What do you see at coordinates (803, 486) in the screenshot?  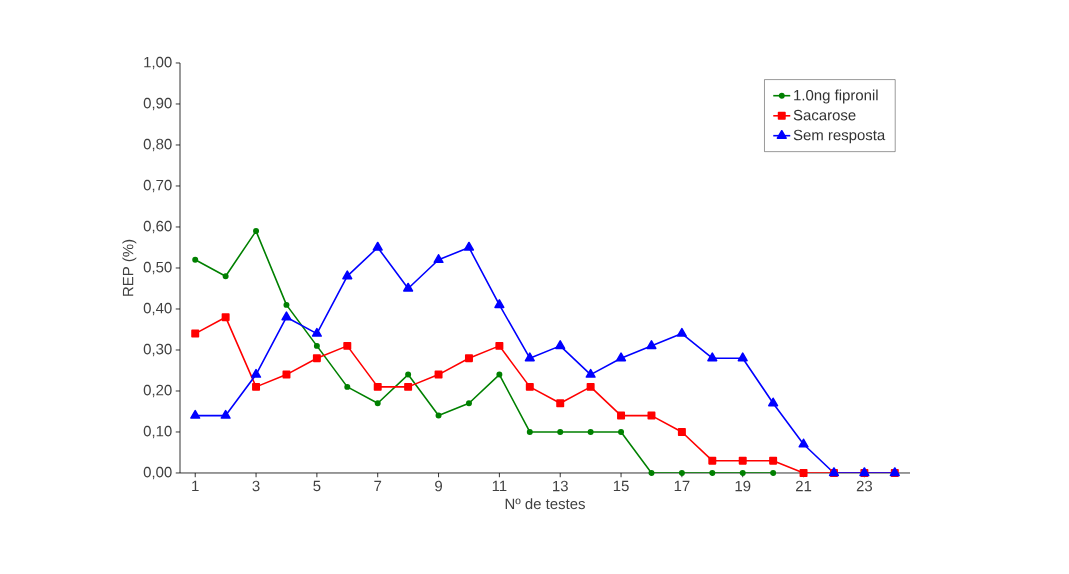 I see `x-tick-label: 21` at bounding box center [803, 486].